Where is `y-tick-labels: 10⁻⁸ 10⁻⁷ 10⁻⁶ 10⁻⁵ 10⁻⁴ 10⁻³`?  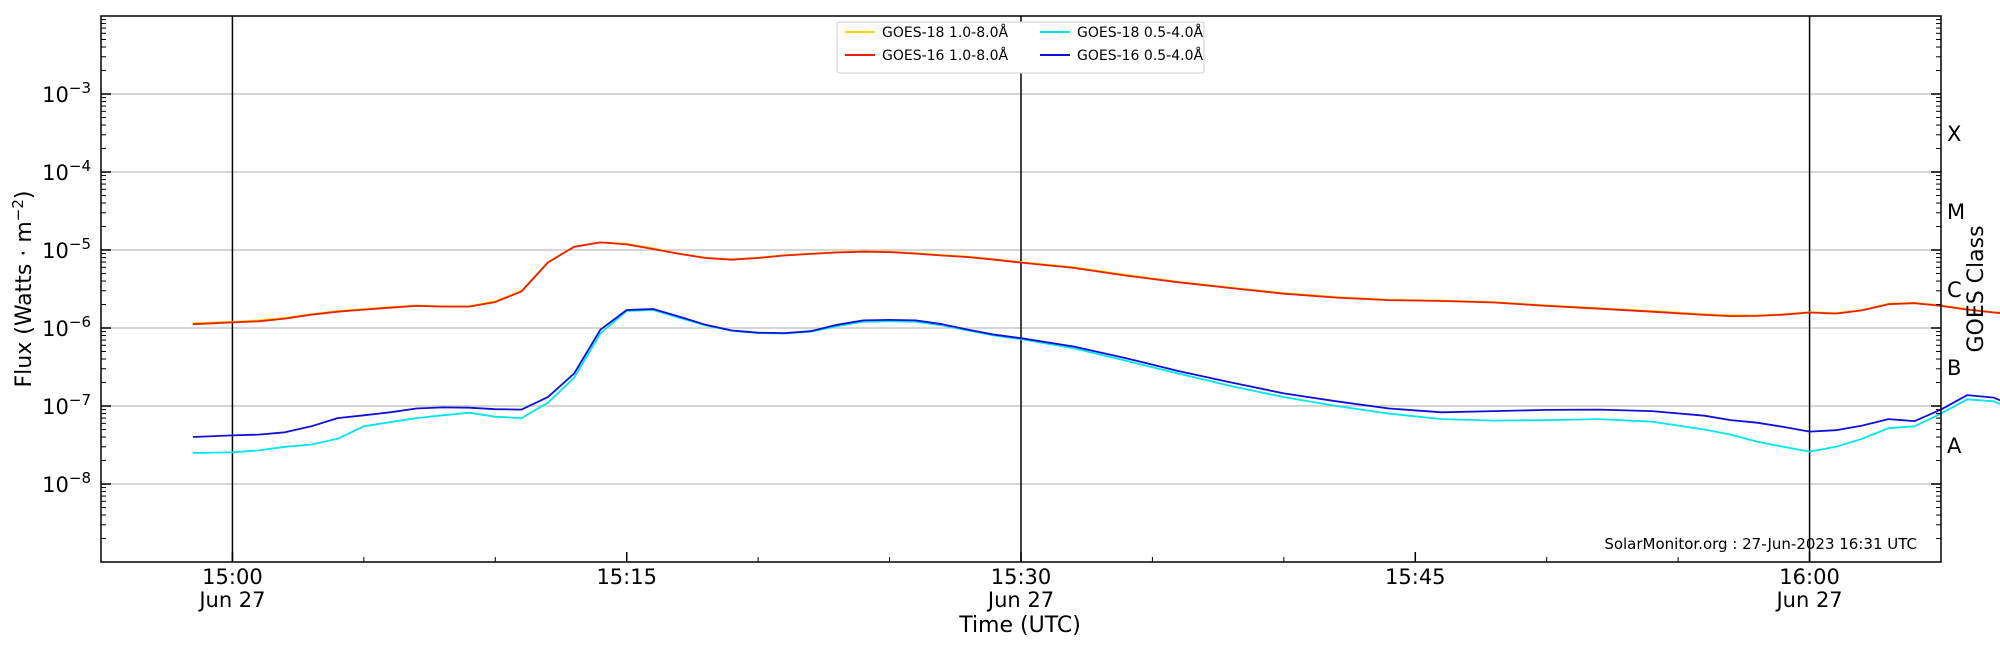 y-tick-labels: 10⁻⁸ 10⁻⁷ 10⁻⁶ 10⁻⁵ 10⁻⁴ 10⁻³ is located at coordinates (66, 288).